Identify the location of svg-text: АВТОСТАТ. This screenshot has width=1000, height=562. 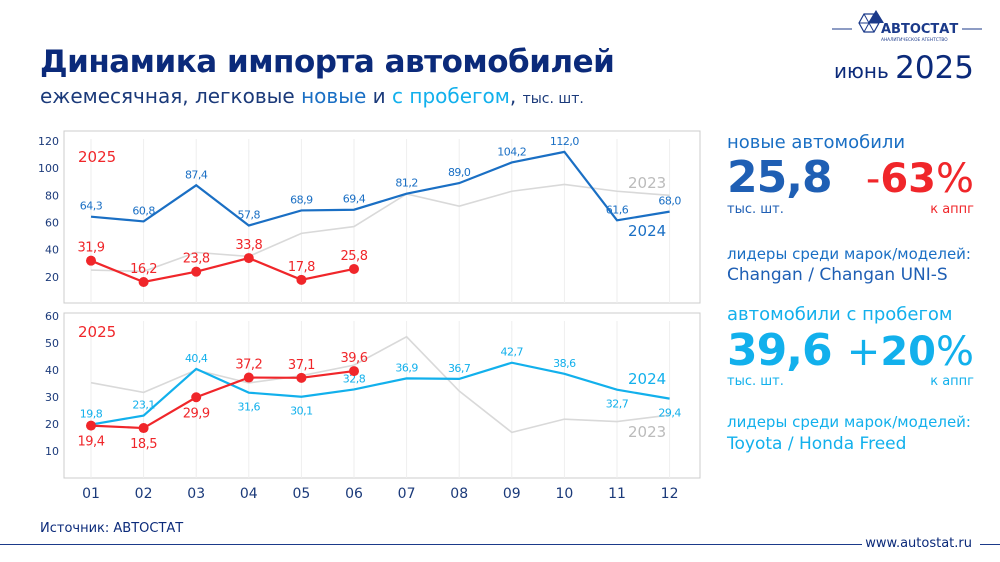
(919, 29).